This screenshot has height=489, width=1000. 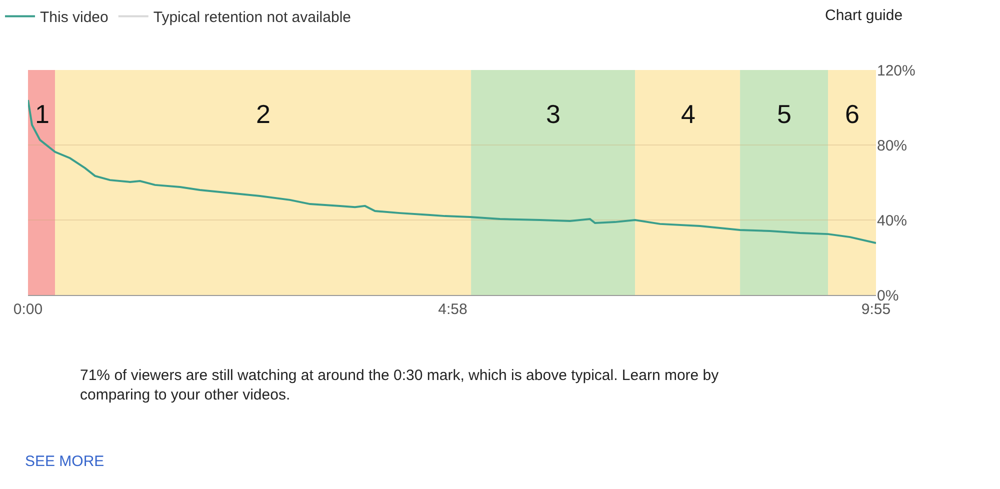 What do you see at coordinates (688, 114) in the screenshot?
I see `band-label: 4` at bounding box center [688, 114].